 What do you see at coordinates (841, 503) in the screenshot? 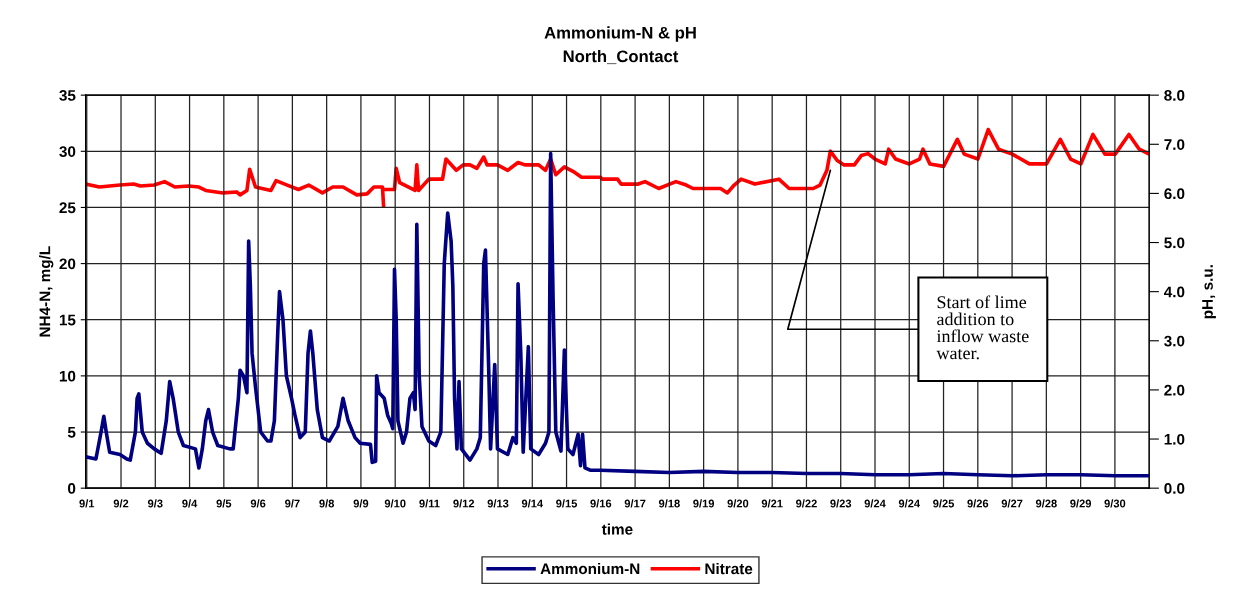
I see `x-tick-label: 9/23` at bounding box center [841, 503].